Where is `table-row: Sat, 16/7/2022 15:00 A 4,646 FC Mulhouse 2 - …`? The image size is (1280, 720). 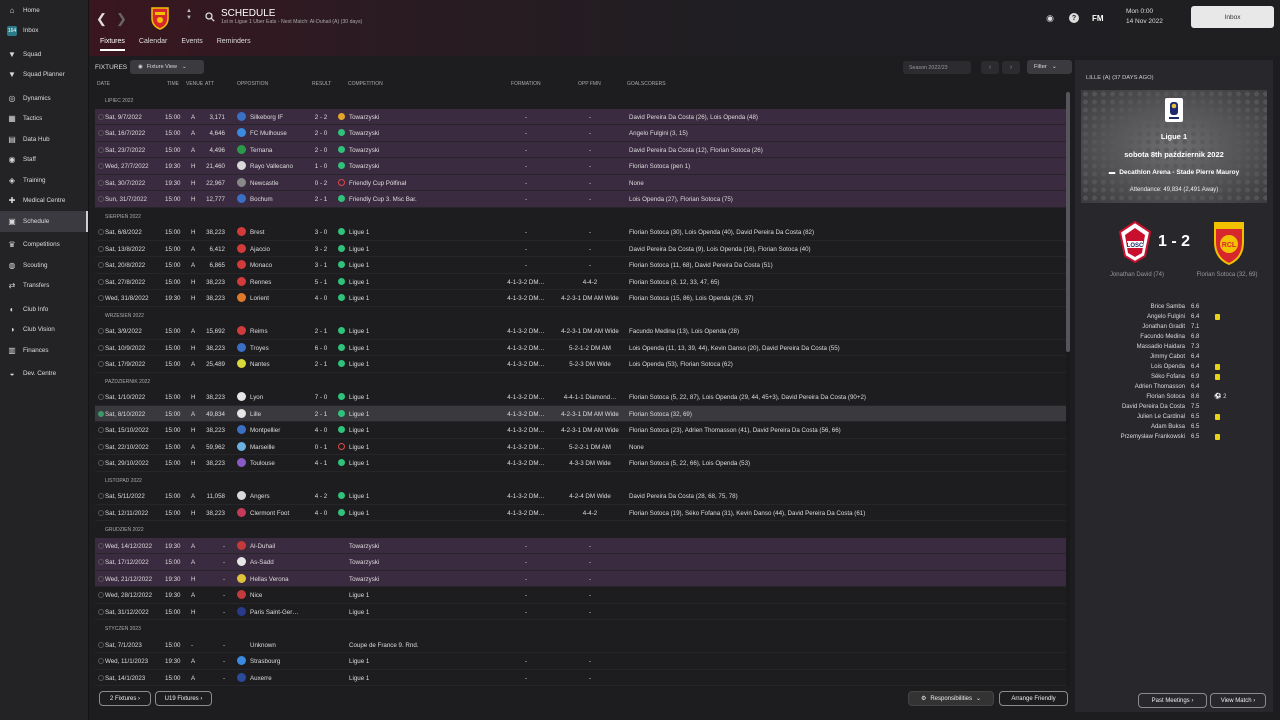 table-row: Sat, 16/7/2022 15:00 A 4,646 FC Mulhouse 2 - … is located at coordinates (581, 133).